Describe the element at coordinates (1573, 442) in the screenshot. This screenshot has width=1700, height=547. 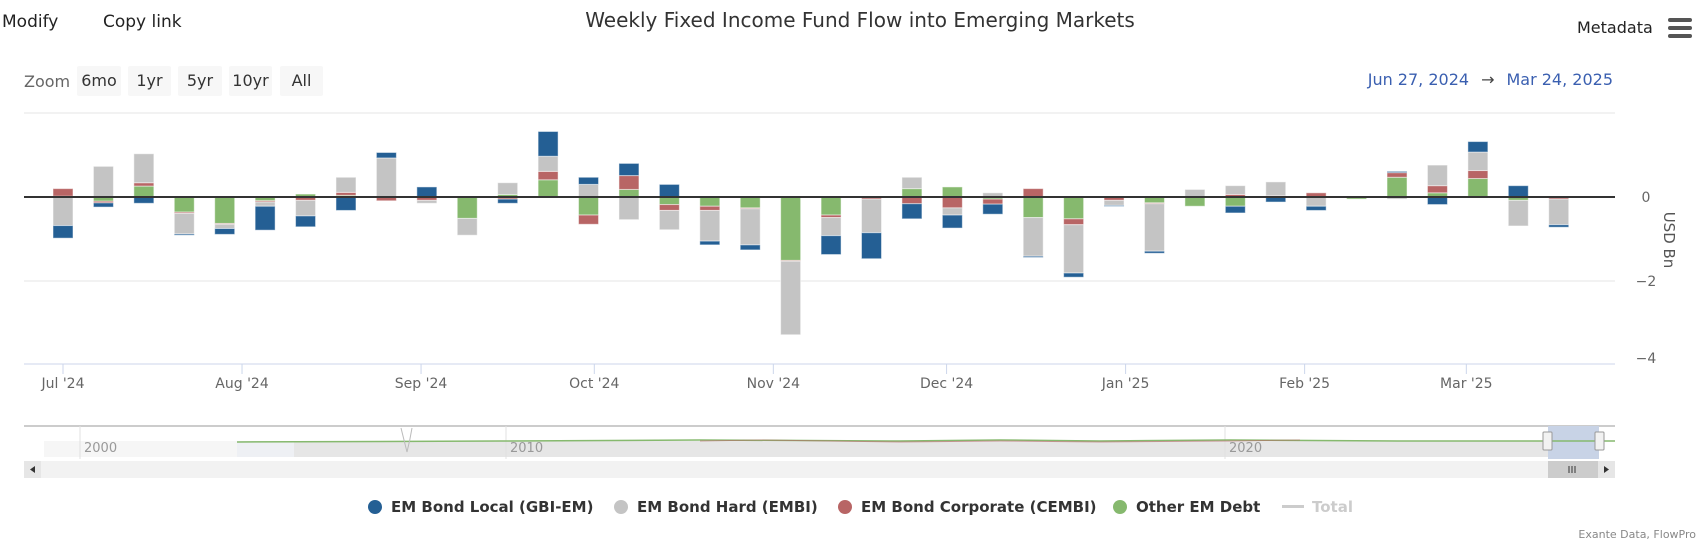
I see `navigator-selected-range` at that location.